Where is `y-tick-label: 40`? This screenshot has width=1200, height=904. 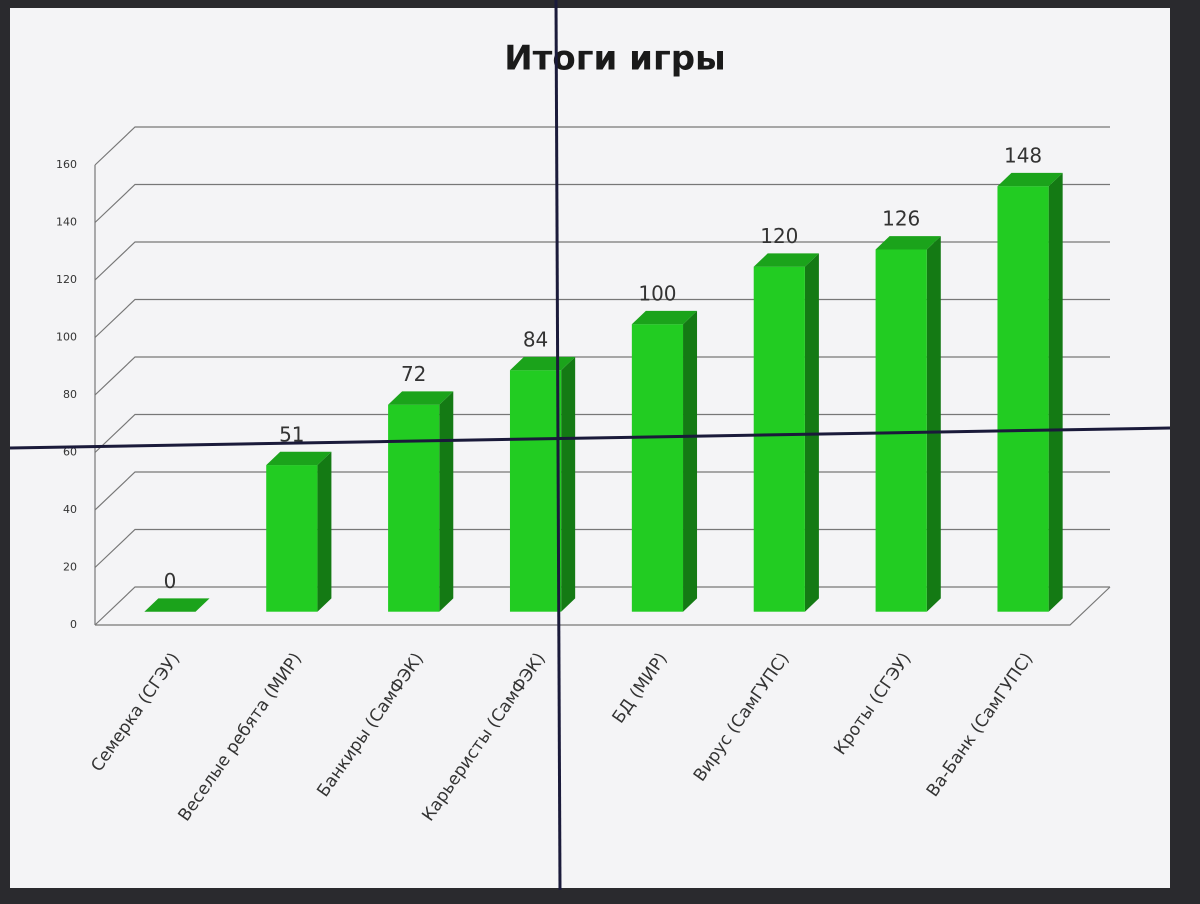
y-tick-label: 40 is located at coordinates (70, 509).